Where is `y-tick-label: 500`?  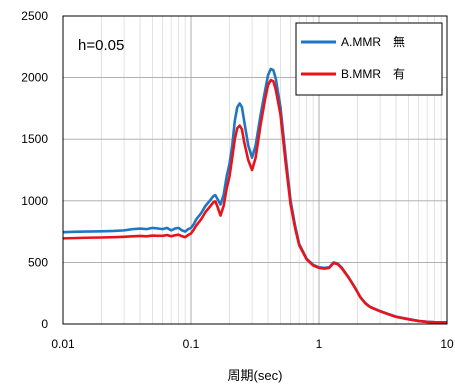
y-tick-label: 500 is located at coordinates (38, 262).